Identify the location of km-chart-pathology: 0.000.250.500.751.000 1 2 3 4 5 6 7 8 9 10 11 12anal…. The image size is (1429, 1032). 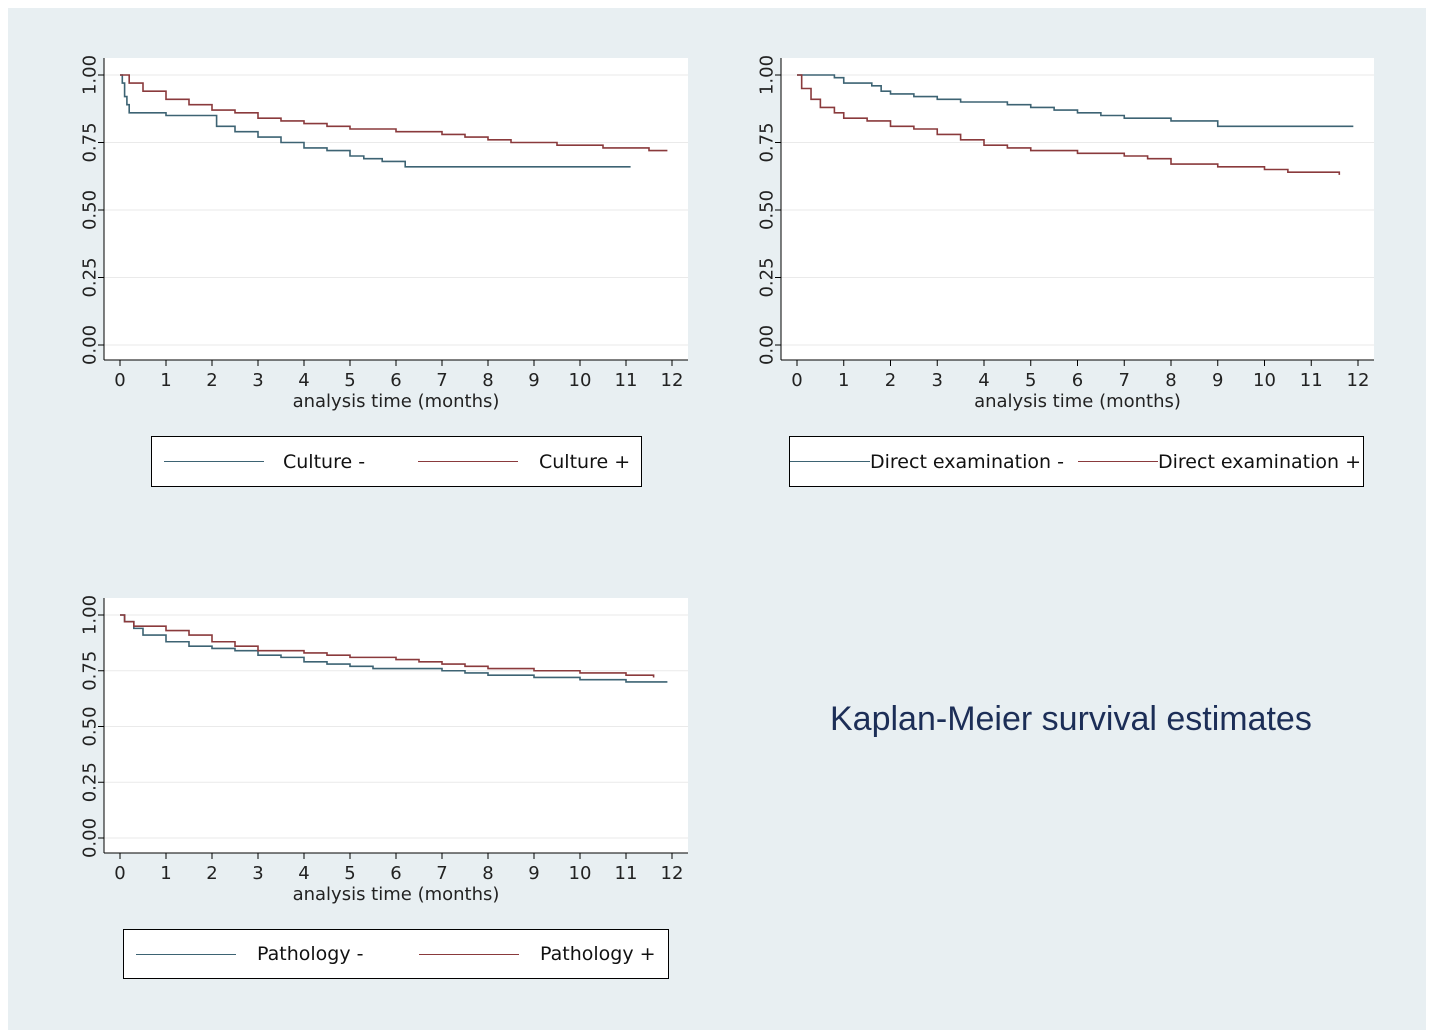
(384, 750).